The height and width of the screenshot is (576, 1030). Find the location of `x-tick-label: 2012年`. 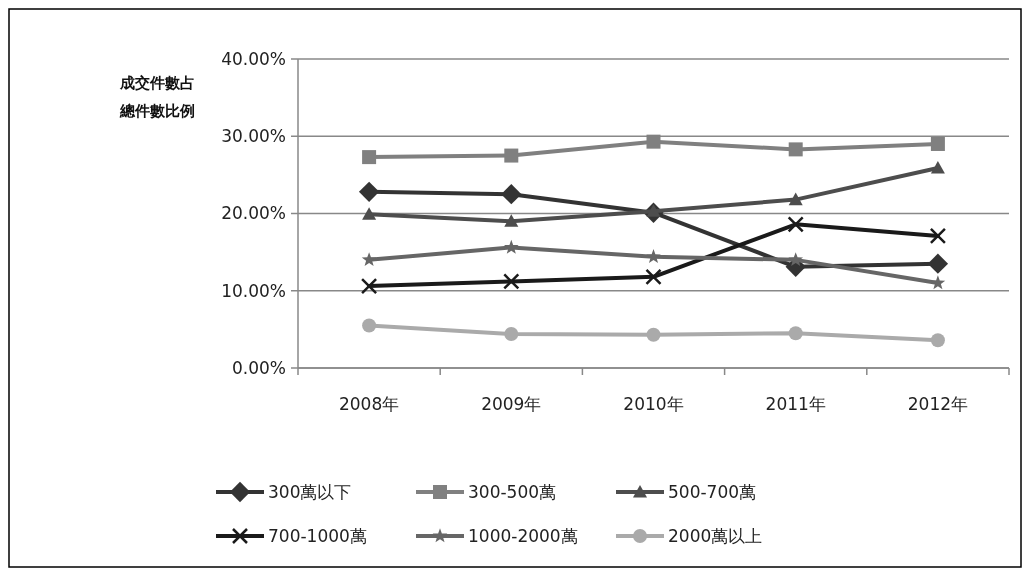

x-tick-label: 2012年 is located at coordinates (938, 404).